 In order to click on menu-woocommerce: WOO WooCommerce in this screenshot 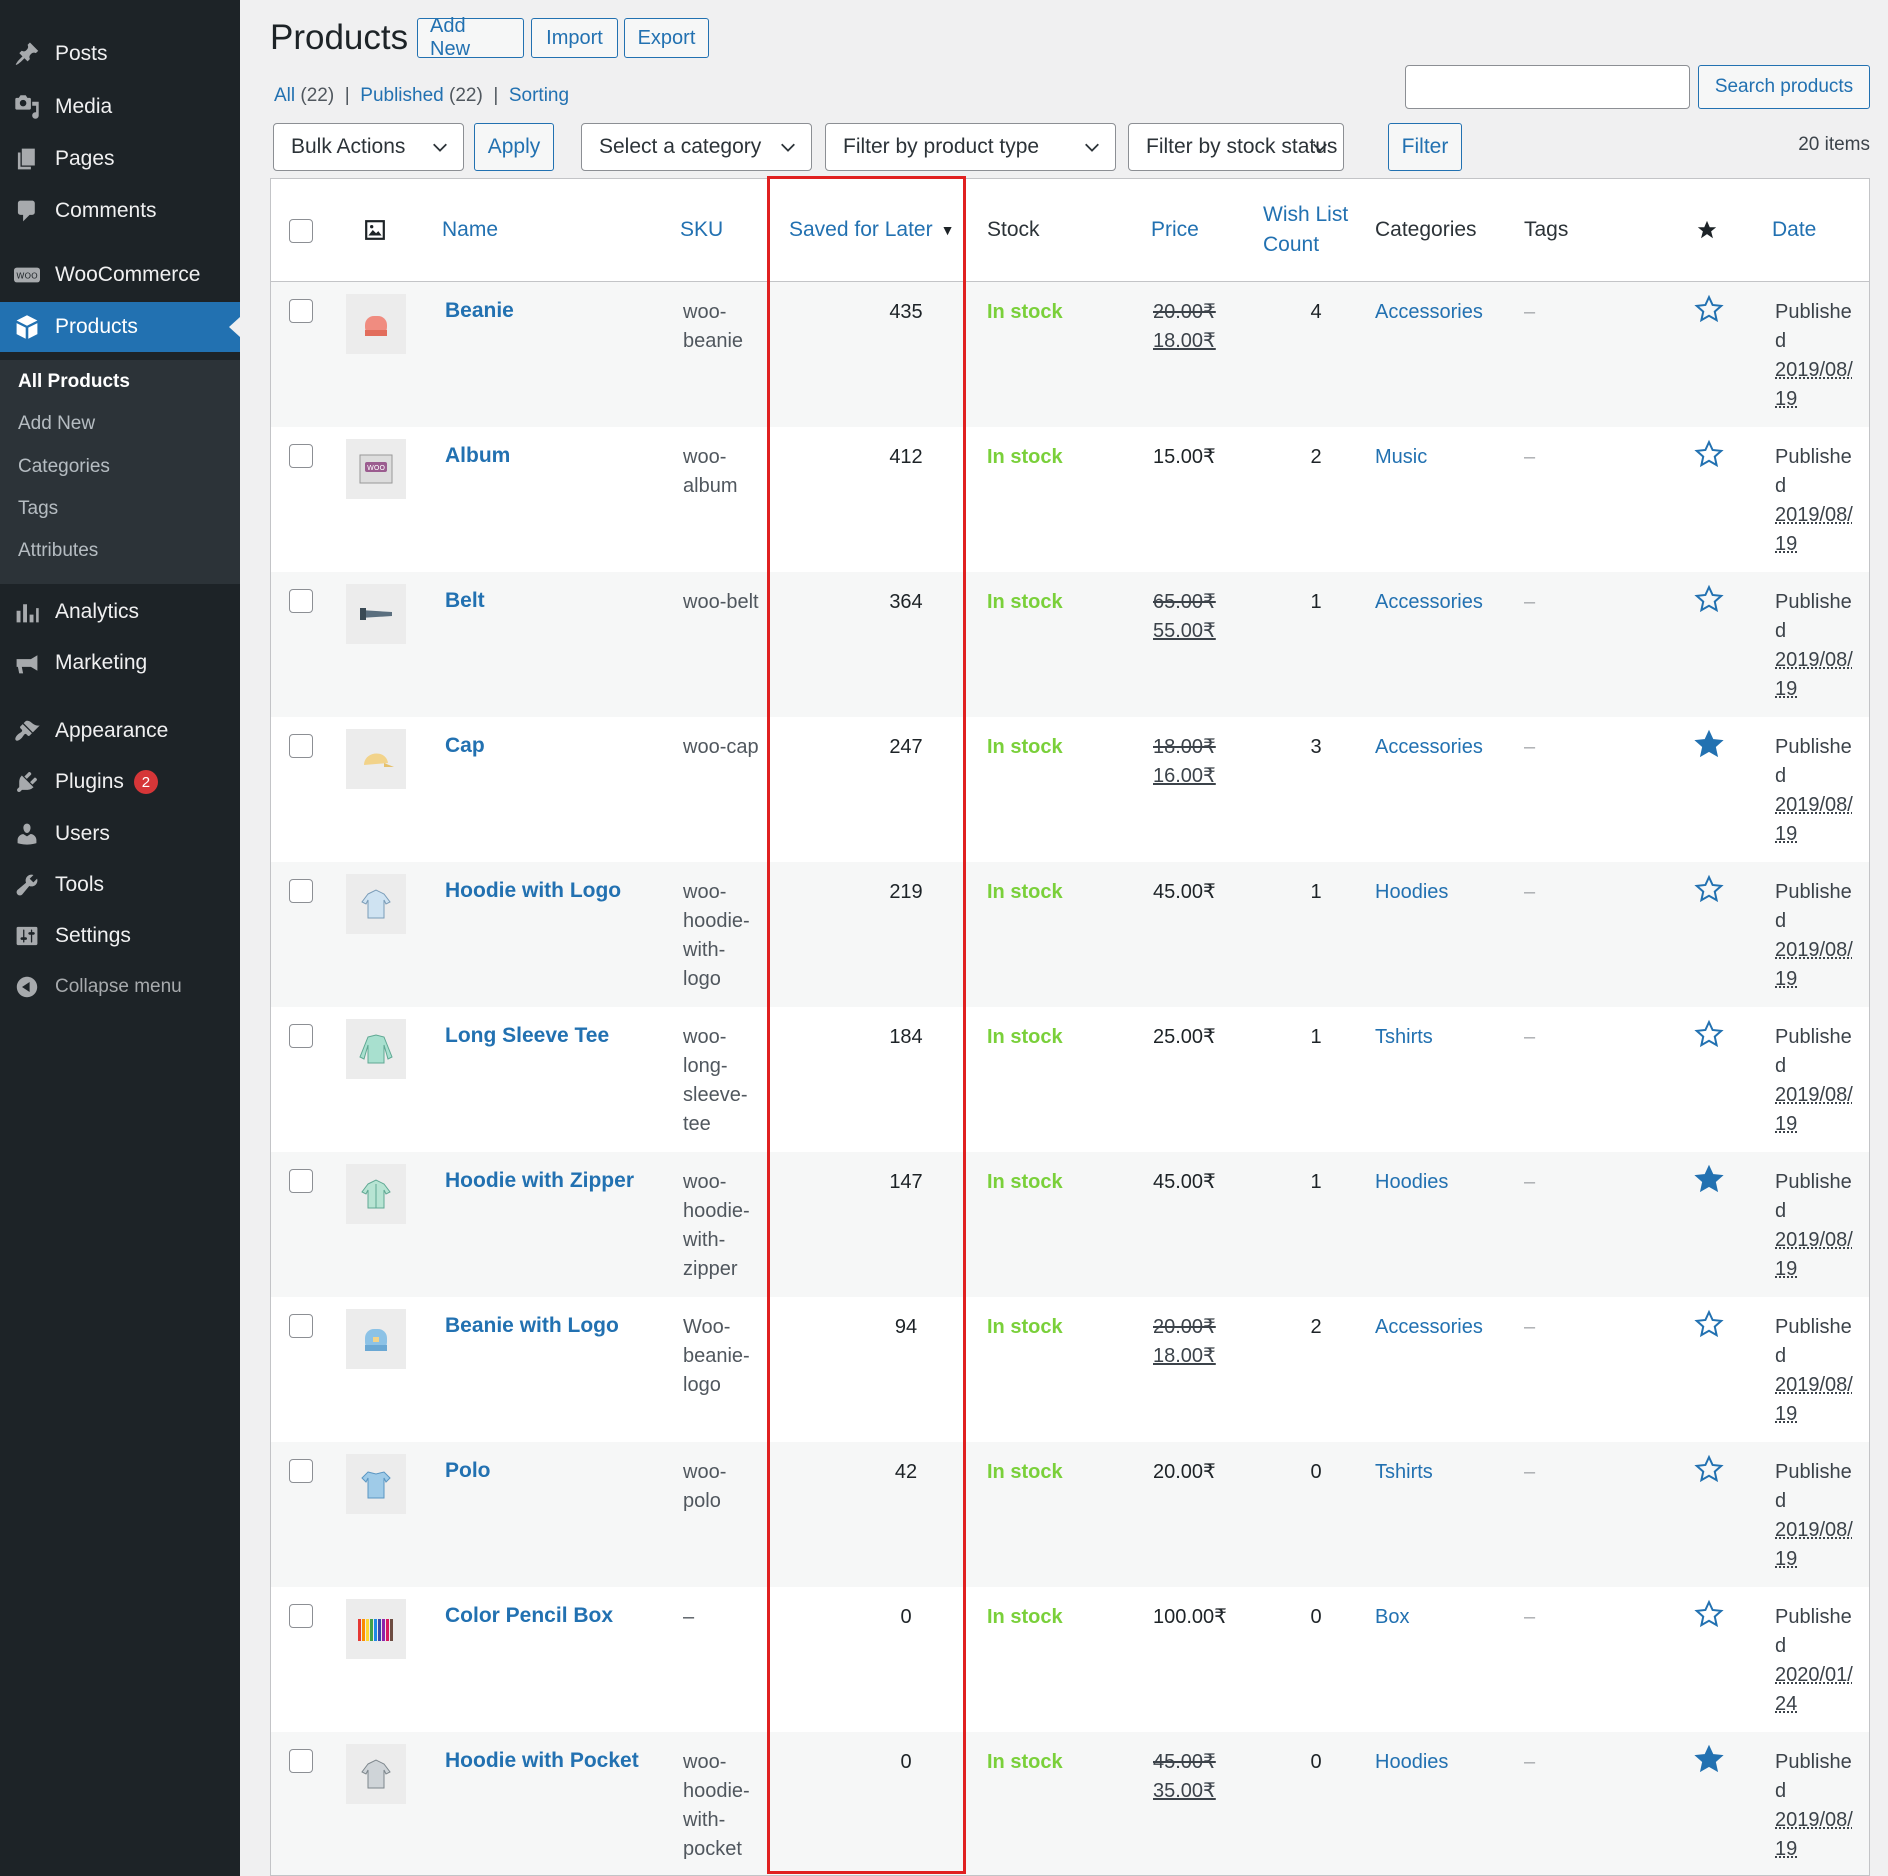, I will do `click(120, 275)`.